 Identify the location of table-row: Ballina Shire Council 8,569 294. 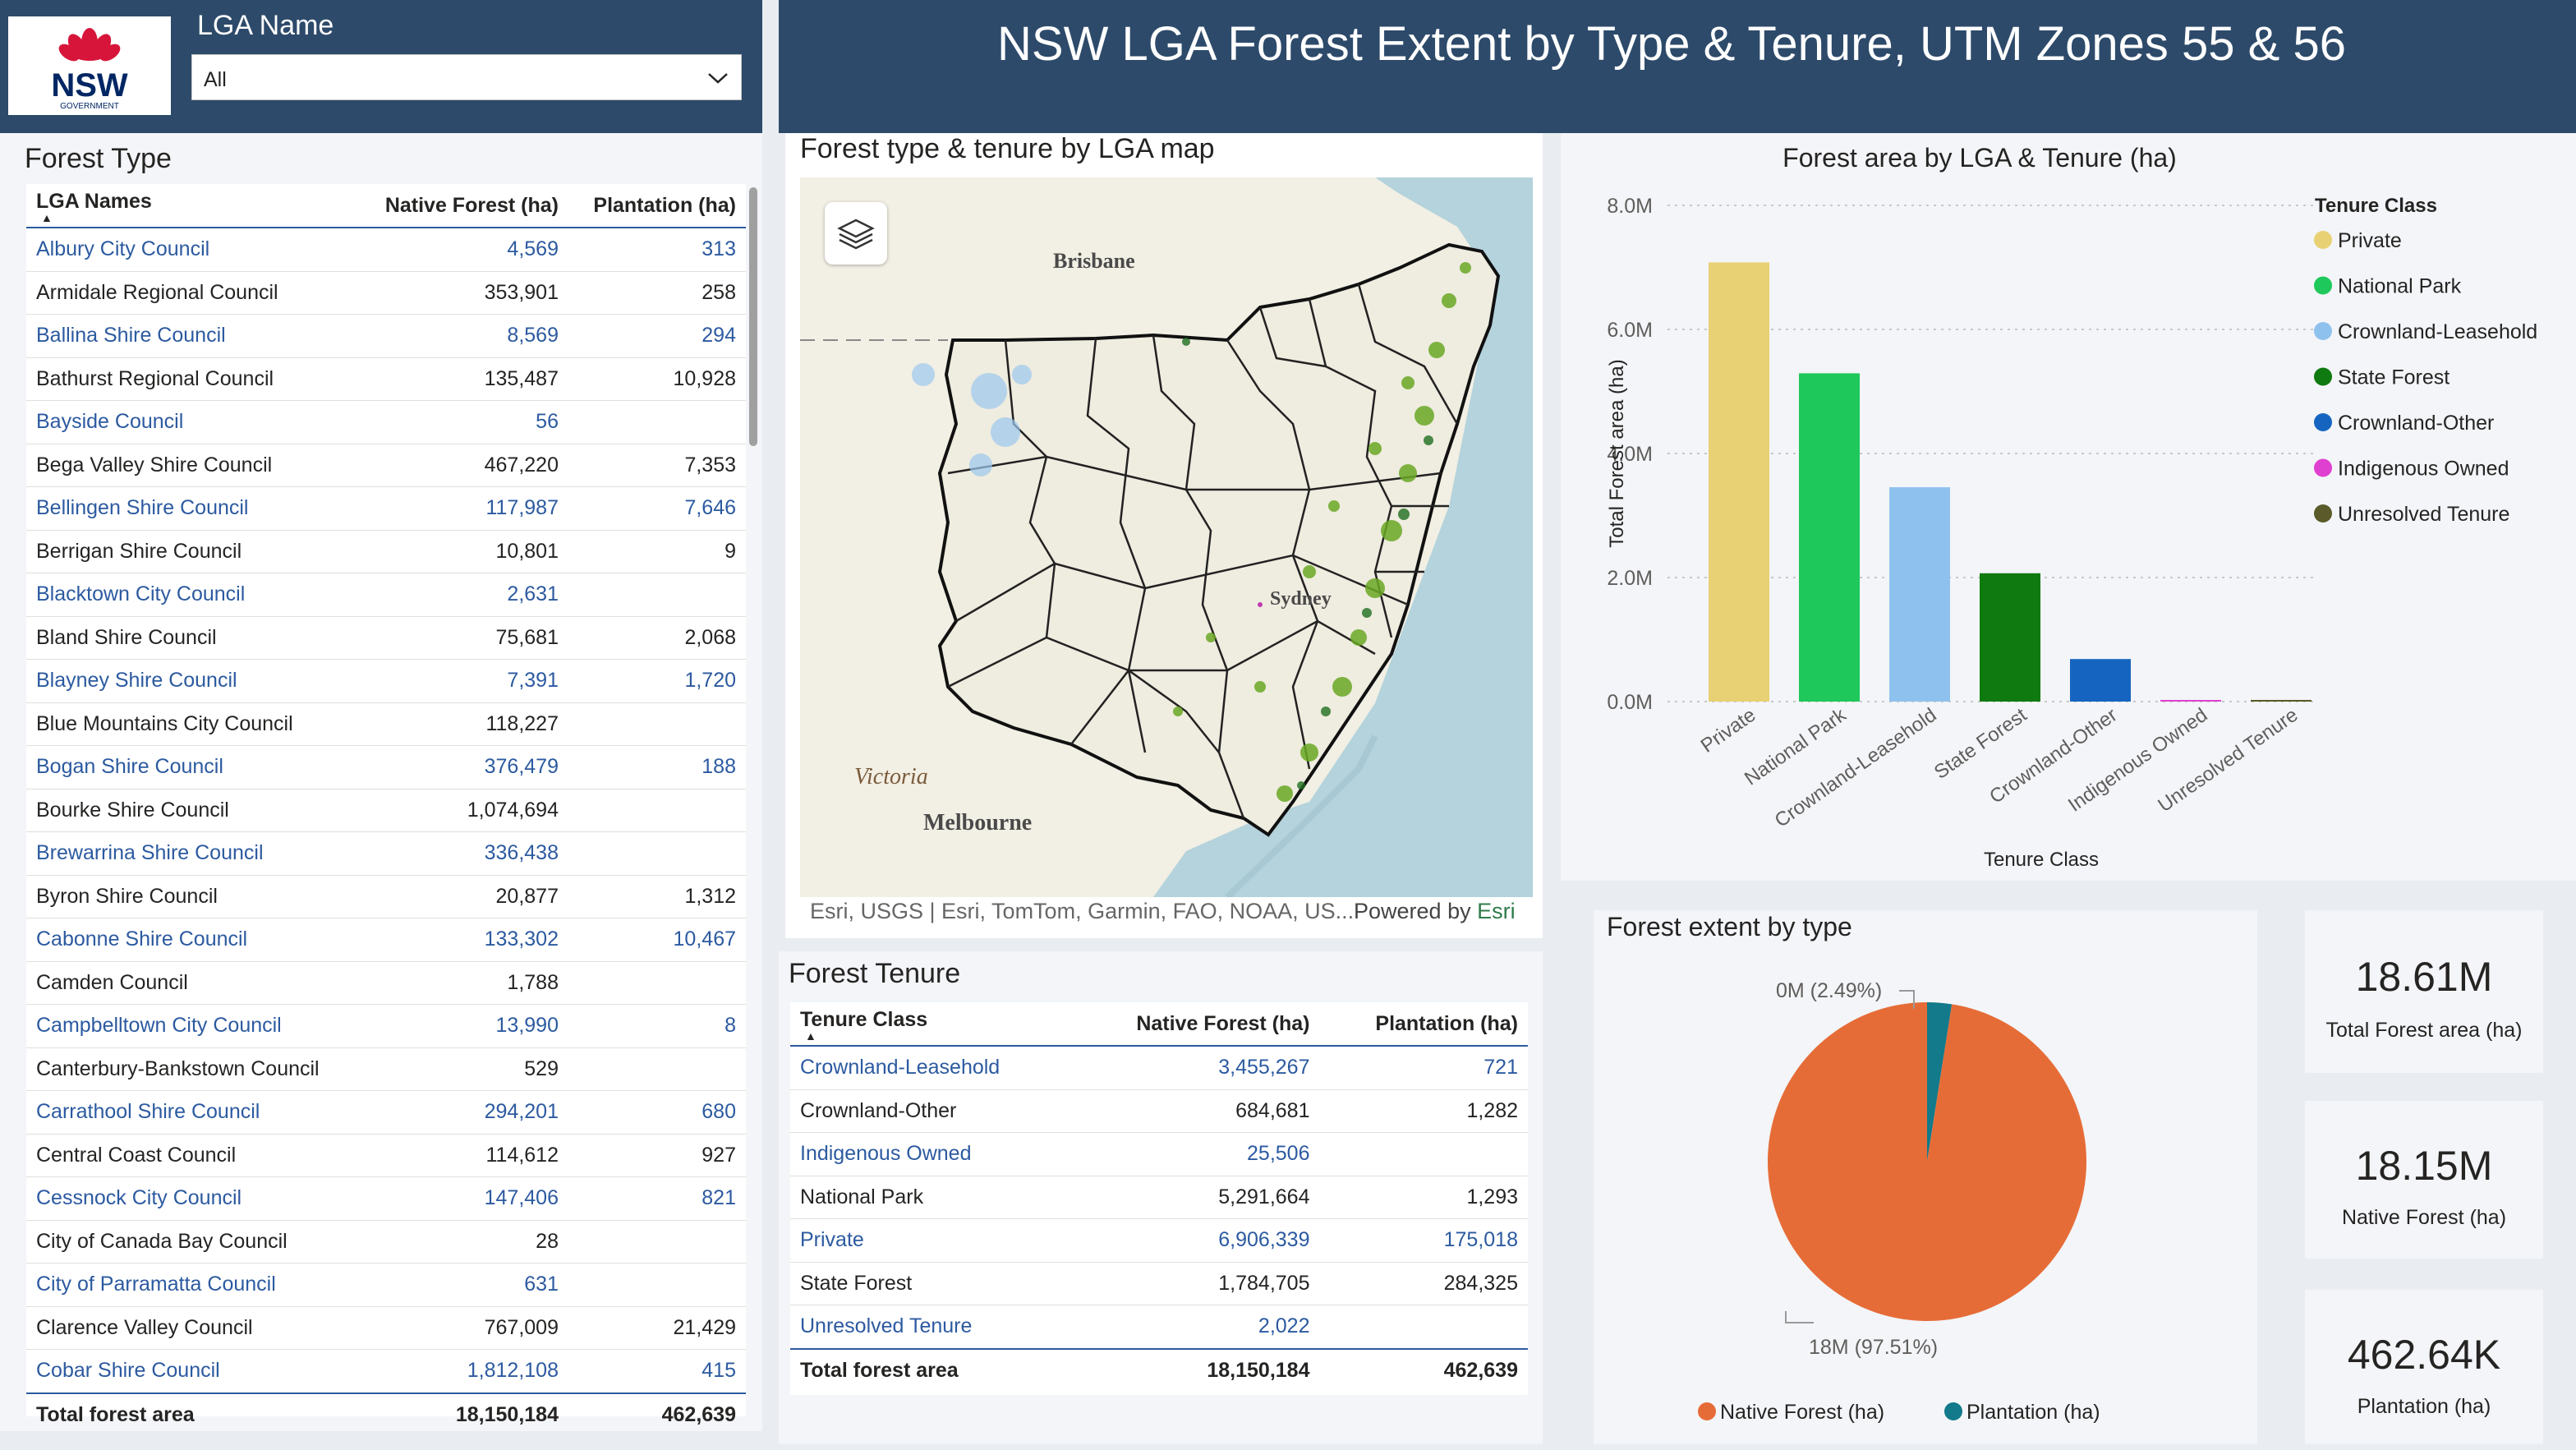
(386, 336).